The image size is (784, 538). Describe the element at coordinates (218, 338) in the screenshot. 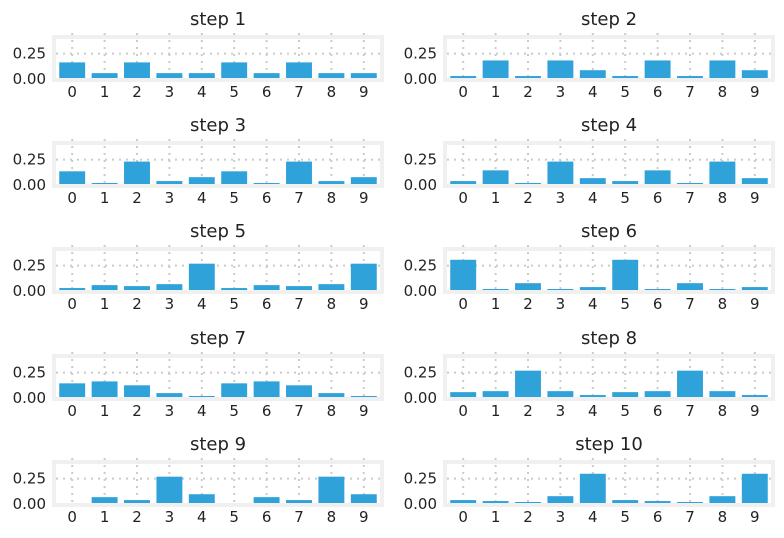

I see `subplot-title: step 7` at that location.